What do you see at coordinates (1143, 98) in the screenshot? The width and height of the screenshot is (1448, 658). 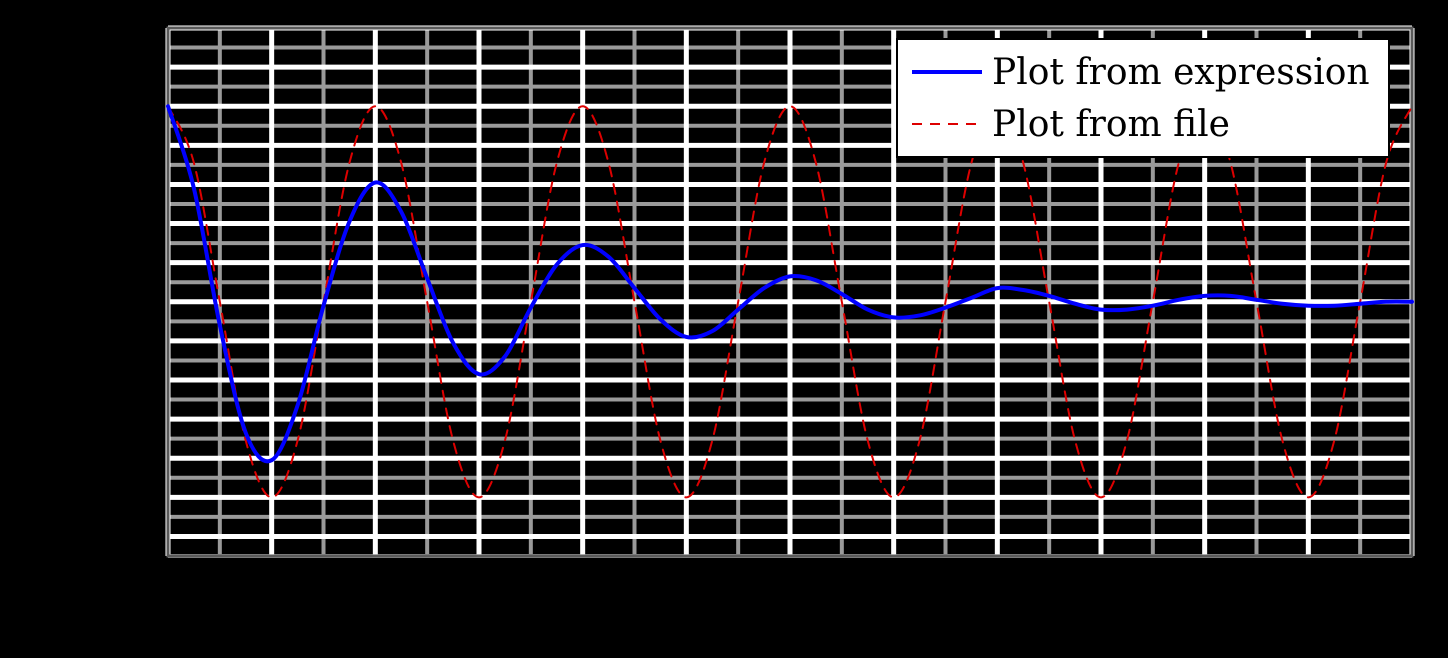 I see `legend: Plot from expression Plot from file` at bounding box center [1143, 98].